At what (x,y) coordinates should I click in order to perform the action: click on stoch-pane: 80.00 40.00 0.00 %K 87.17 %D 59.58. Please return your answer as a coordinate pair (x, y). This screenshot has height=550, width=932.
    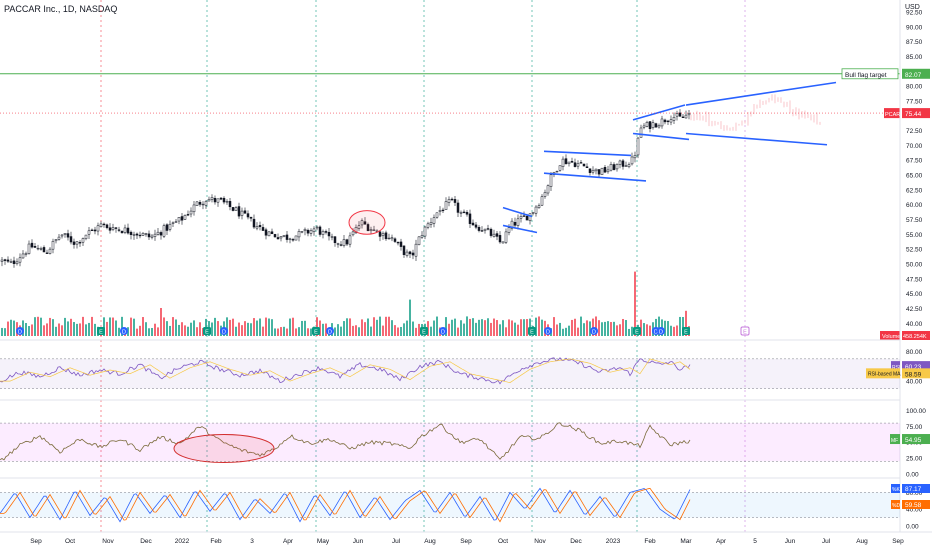
    Looking at the image, I should click on (465, 507).